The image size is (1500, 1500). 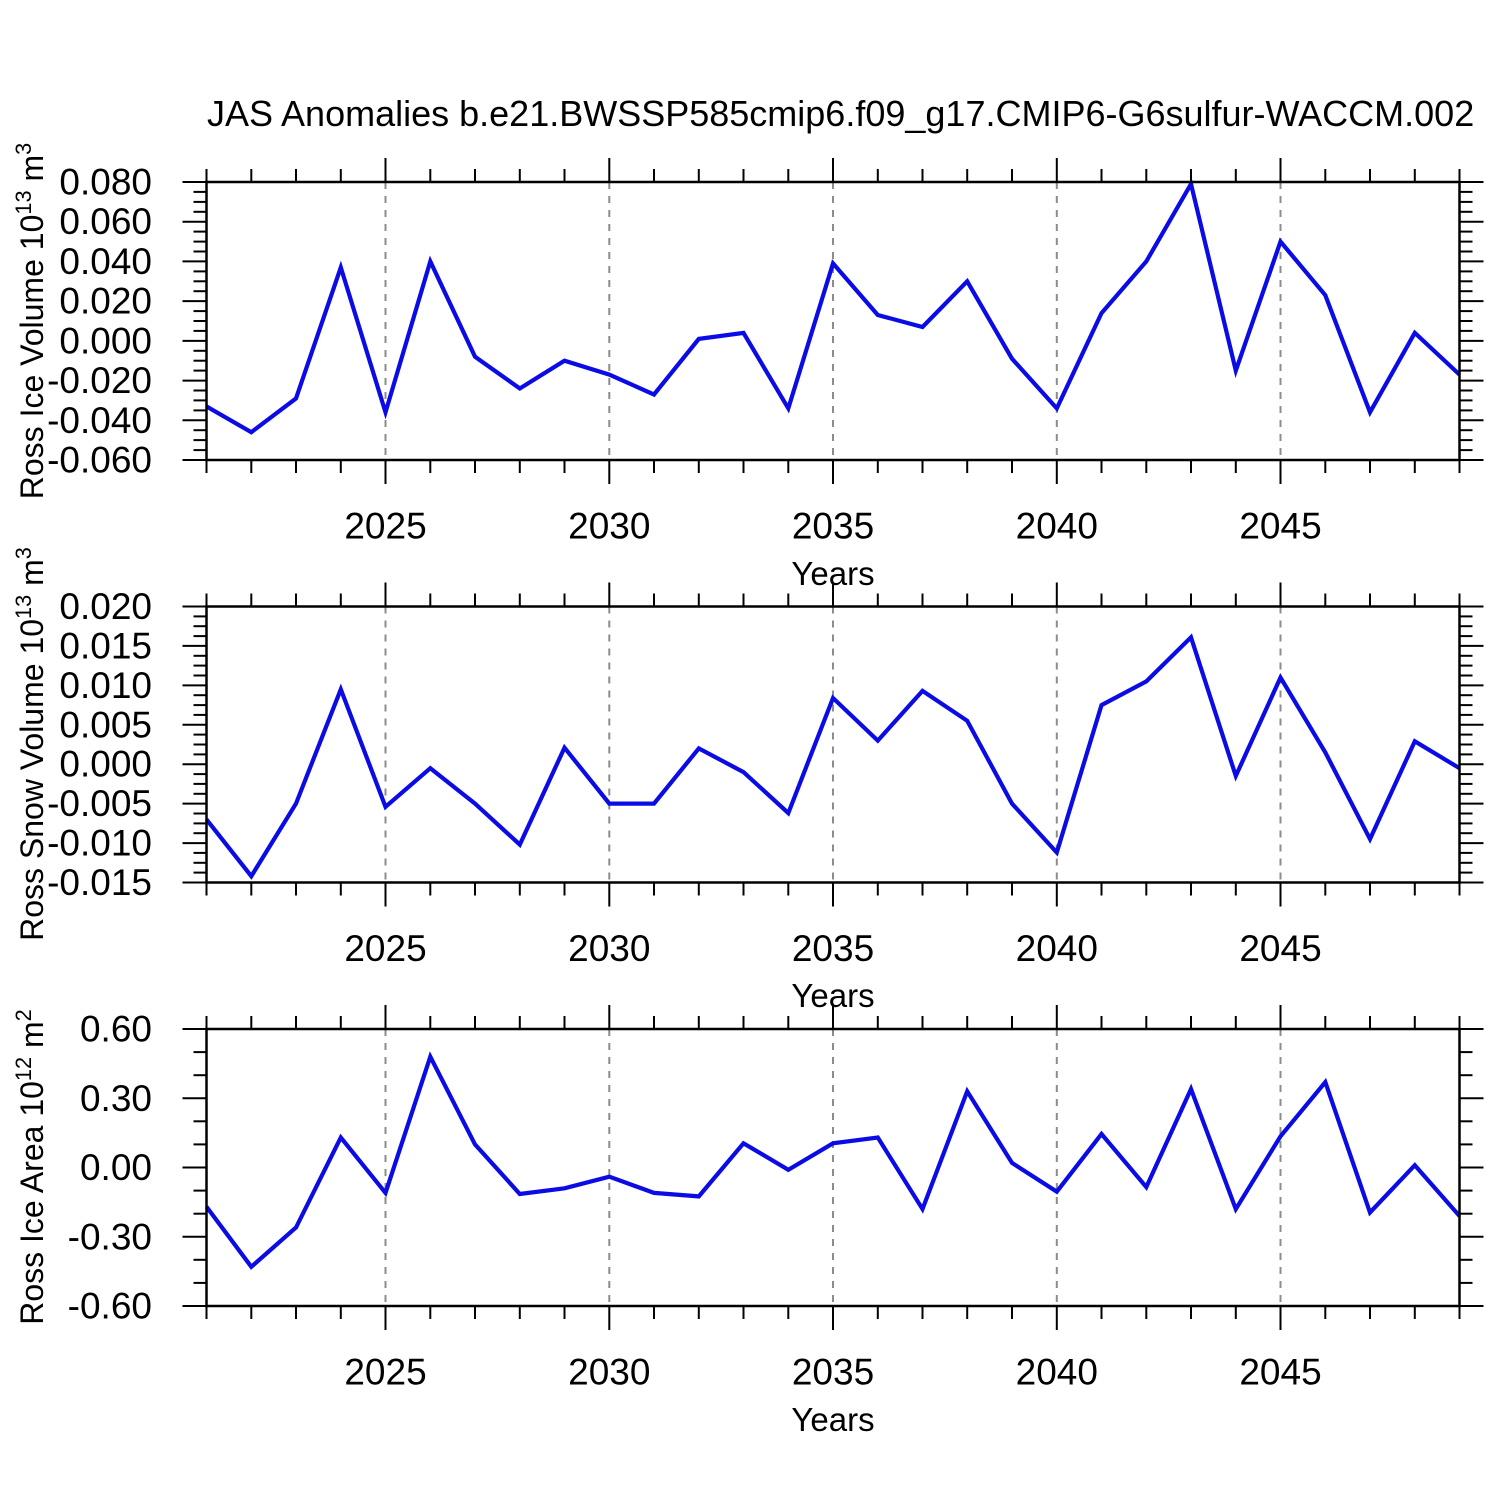 What do you see at coordinates (24, 1015) in the screenshot?
I see `y-axis-title-unit-exponent: 2` at bounding box center [24, 1015].